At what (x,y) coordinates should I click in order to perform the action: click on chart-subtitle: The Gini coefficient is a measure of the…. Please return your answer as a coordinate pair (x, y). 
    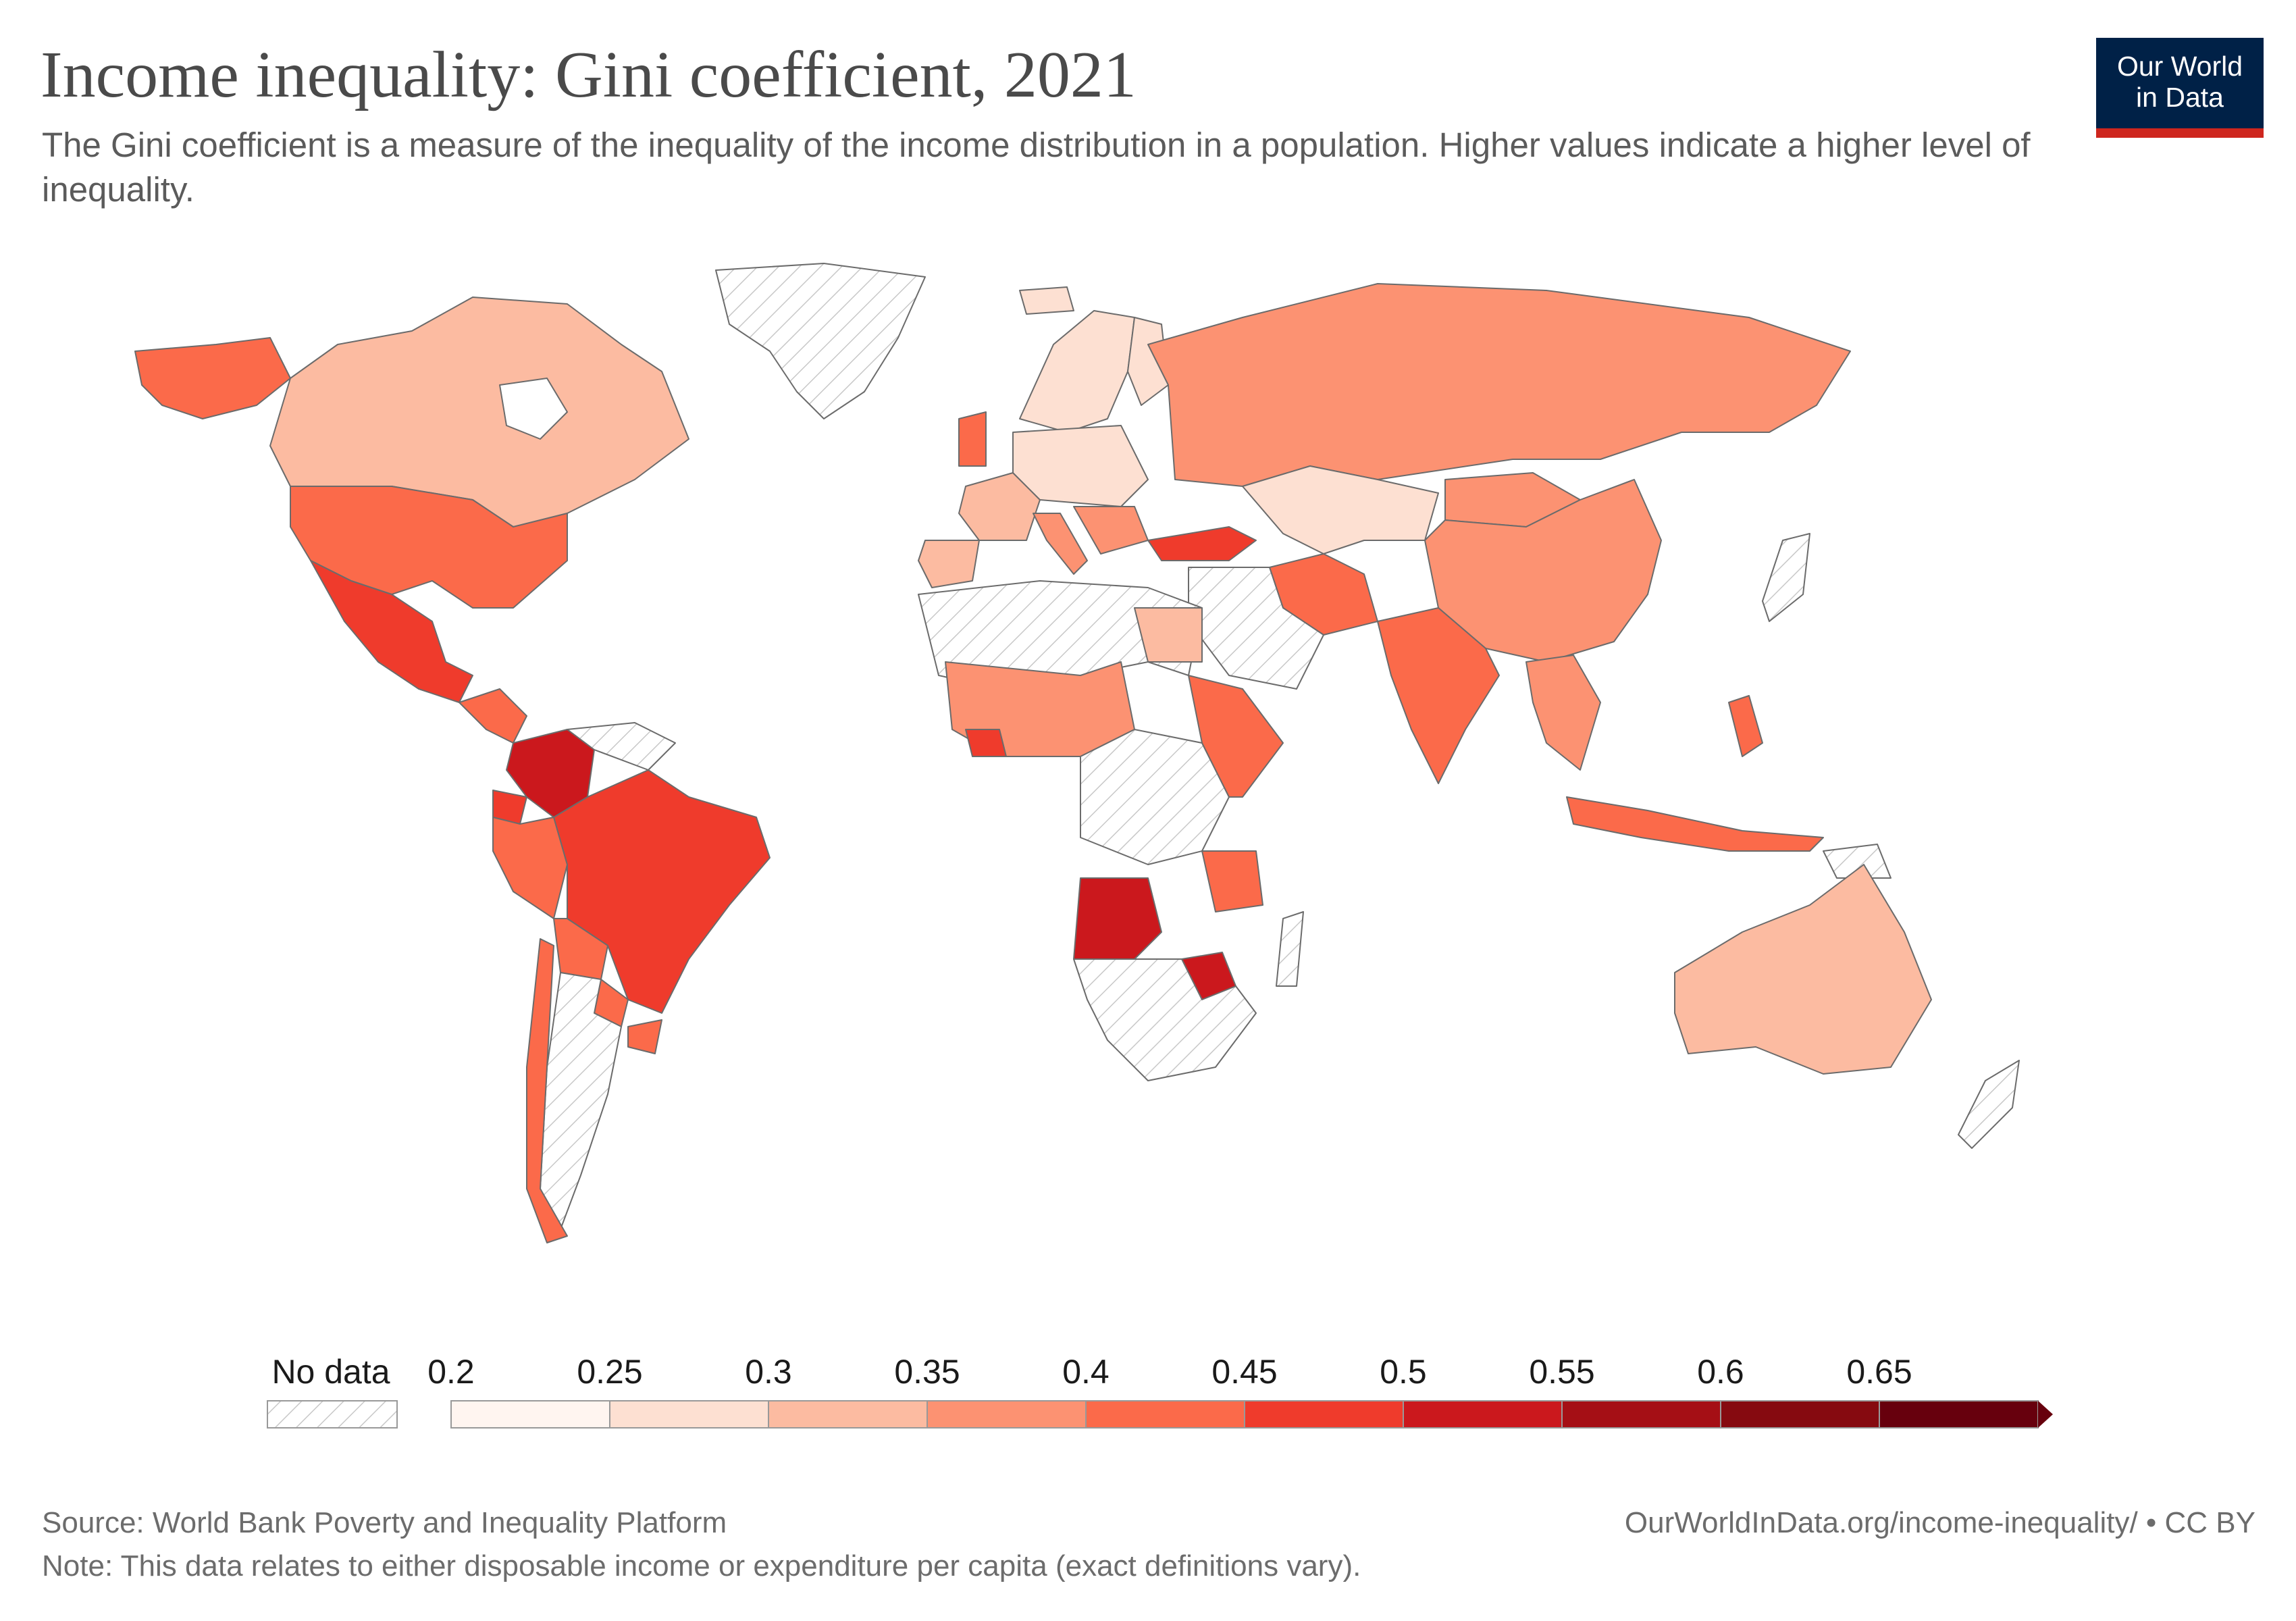
    Looking at the image, I should click on (1036, 167).